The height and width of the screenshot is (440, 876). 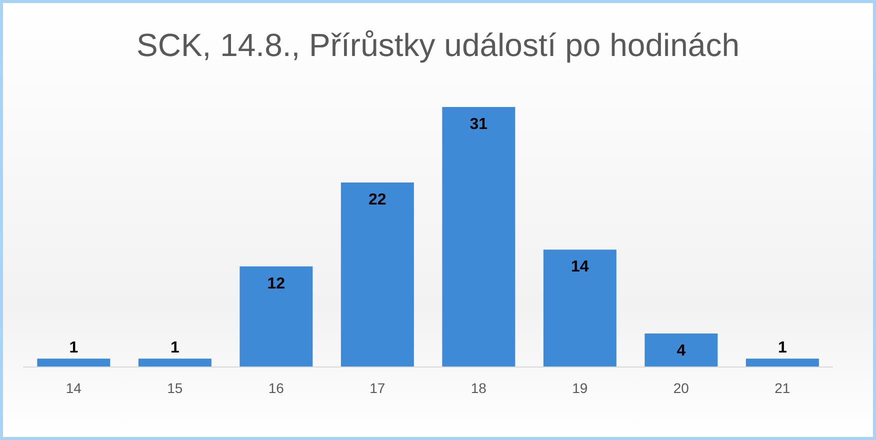 I want to click on x-tick-label: 20, so click(x=681, y=388).